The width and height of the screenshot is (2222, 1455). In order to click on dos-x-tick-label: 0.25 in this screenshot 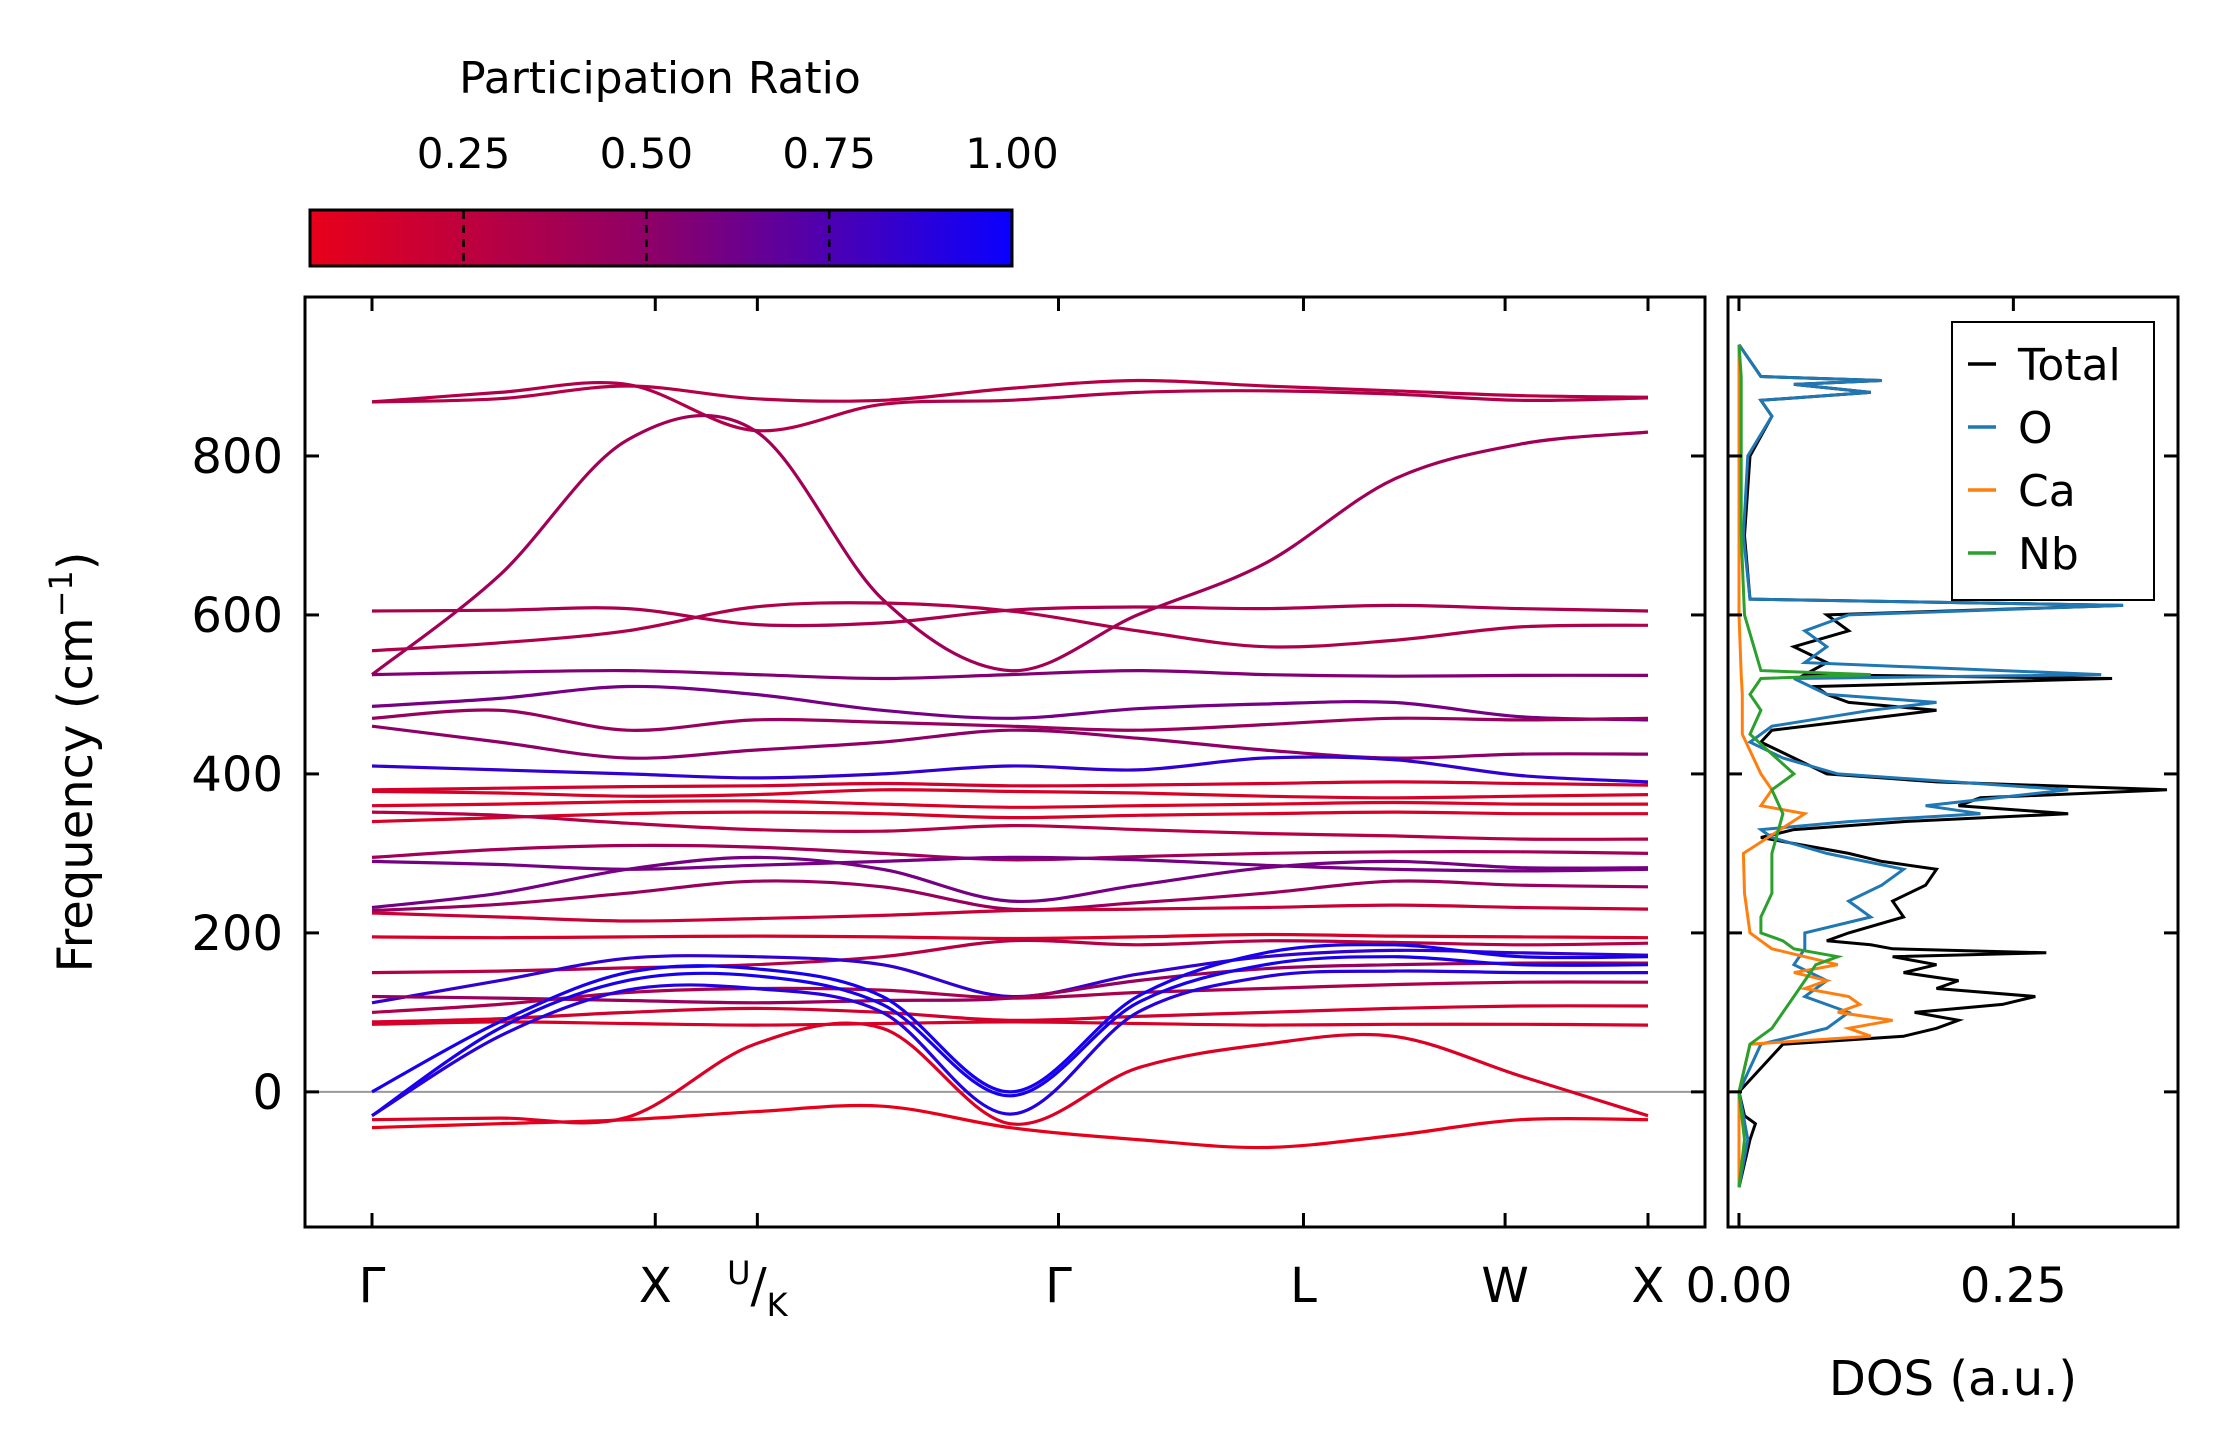, I will do `click(2013, 1286)`.